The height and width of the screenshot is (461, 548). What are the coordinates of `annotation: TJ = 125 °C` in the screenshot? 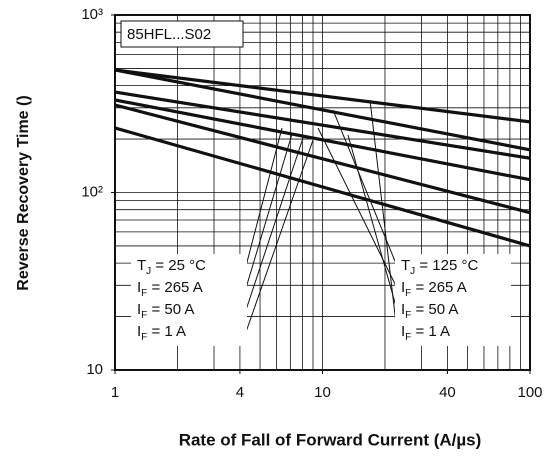 It's located at (439, 267).